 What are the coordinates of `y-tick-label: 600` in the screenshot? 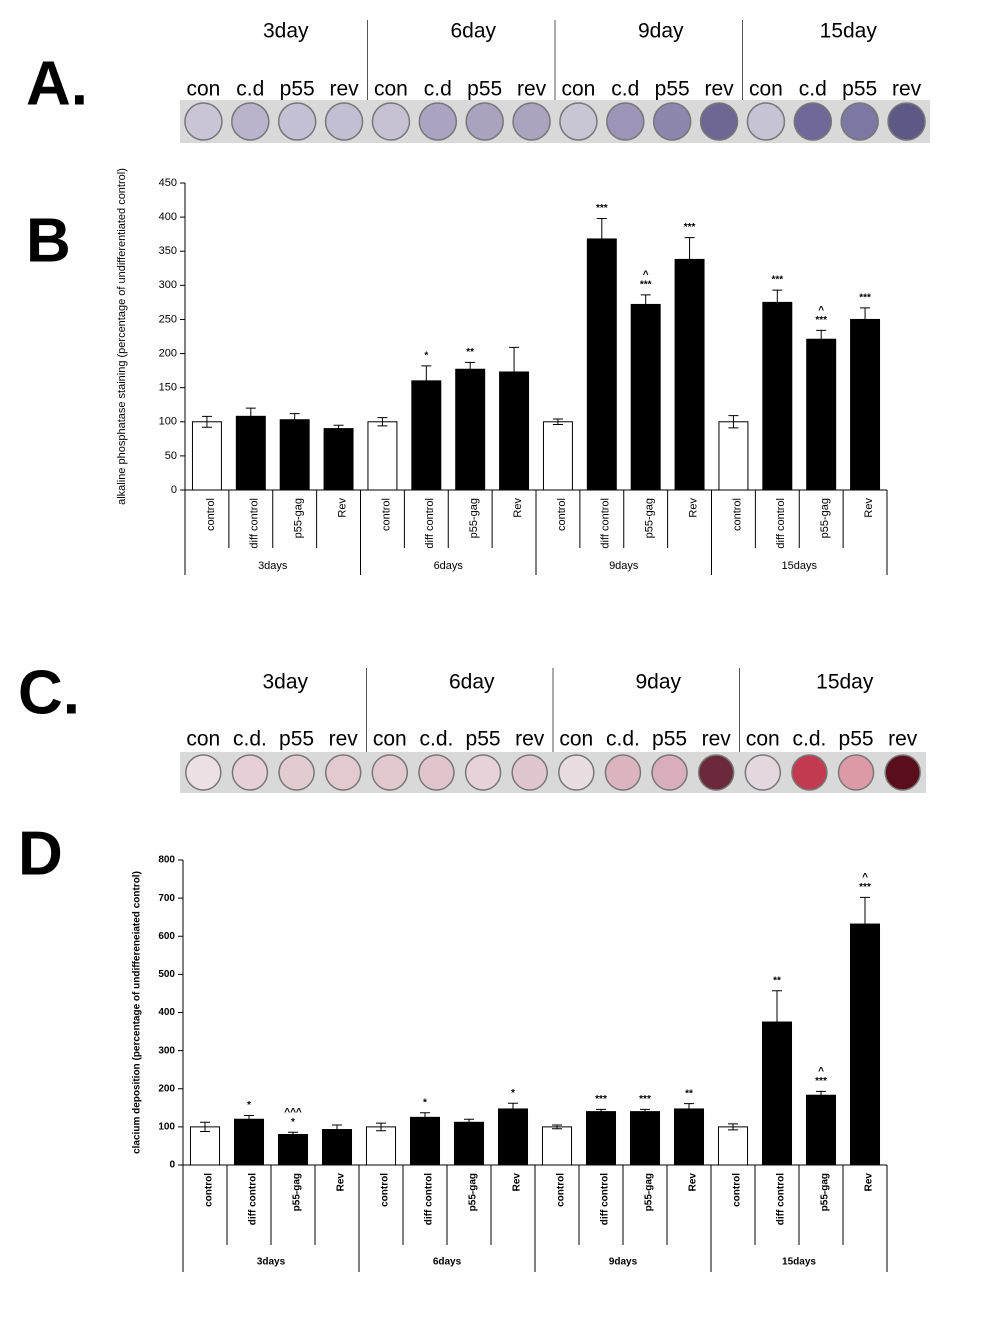 It's located at (166, 936).